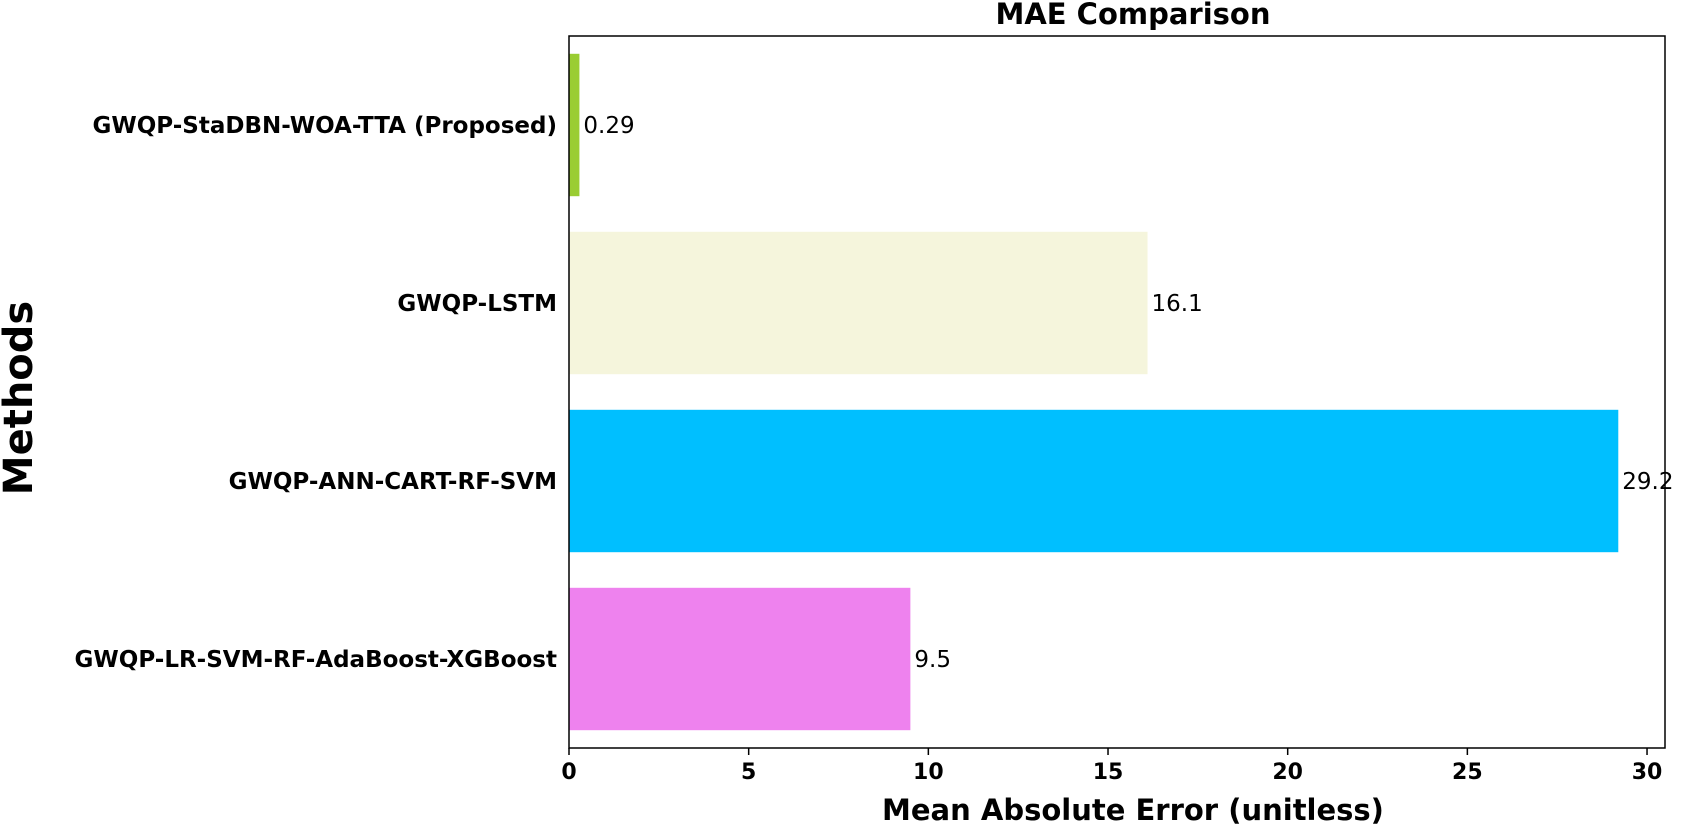 This screenshot has height=828, width=1700. Describe the element at coordinates (928, 772) in the screenshot. I see `x-tick-label-2: 10` at that location.